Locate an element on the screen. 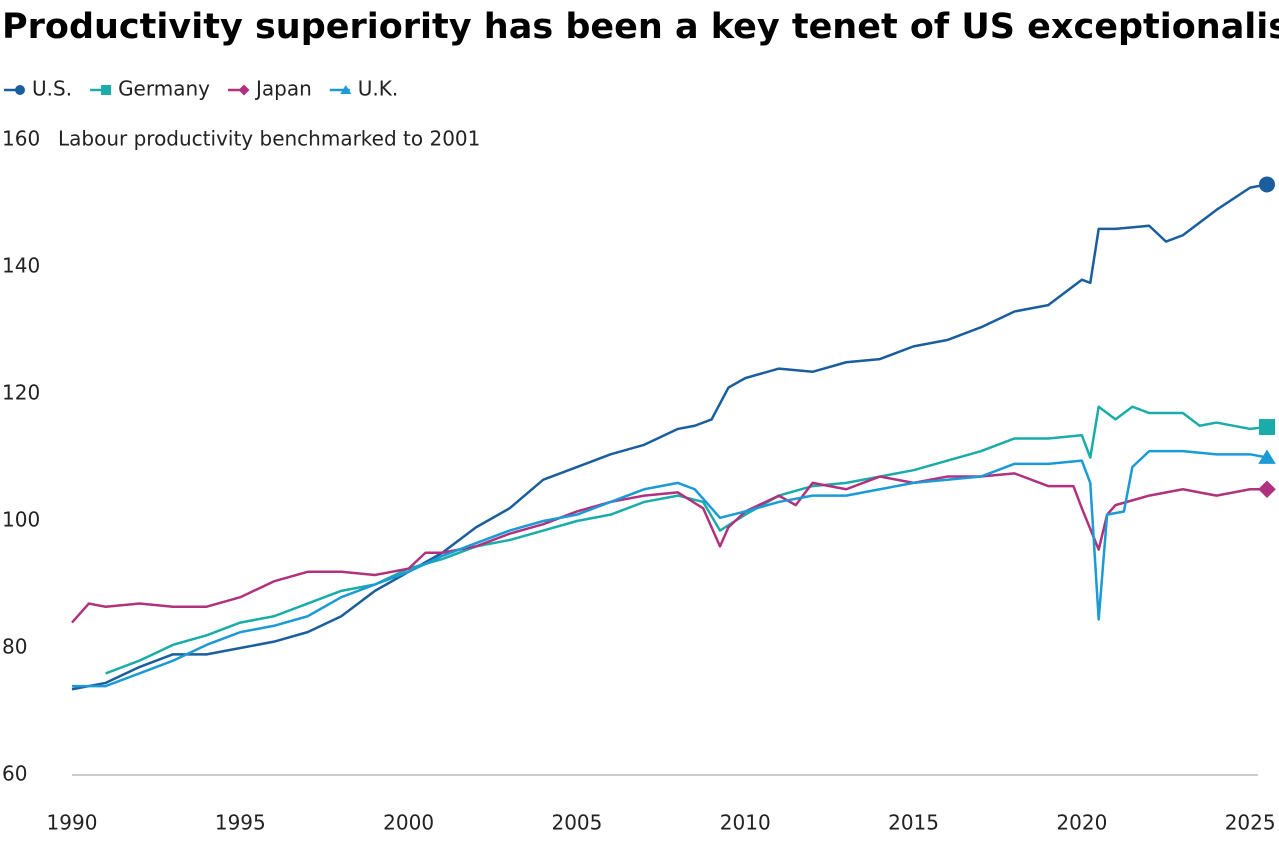 The width and height of the screenshot is (1279, 852). y-tick-label: 140 is located at coordinates (21, 266).